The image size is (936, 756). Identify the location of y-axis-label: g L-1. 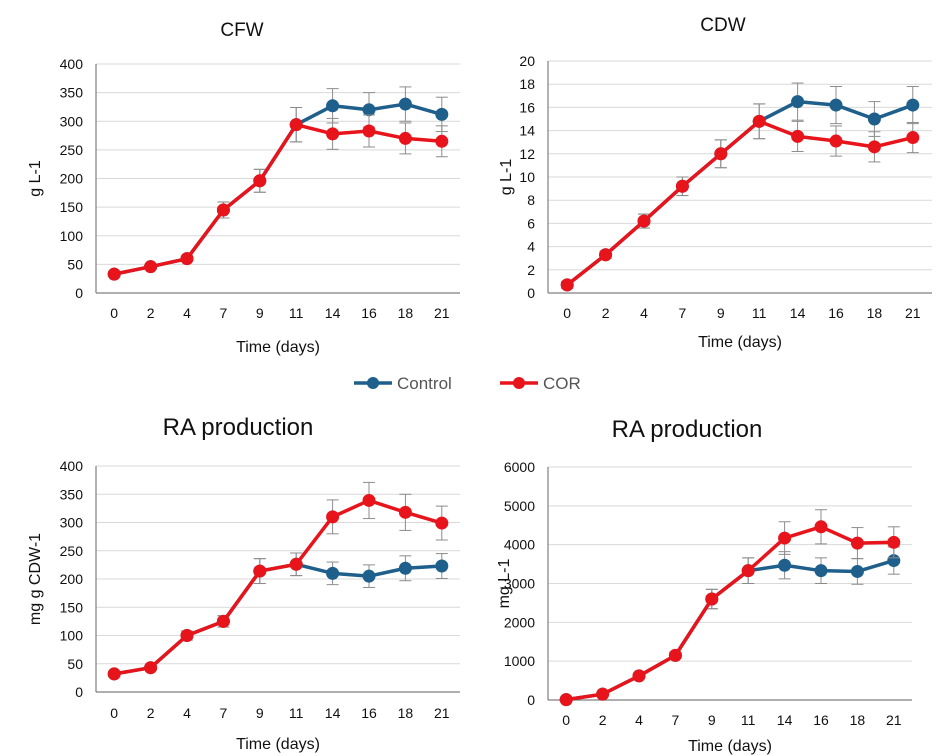
(506, 177).